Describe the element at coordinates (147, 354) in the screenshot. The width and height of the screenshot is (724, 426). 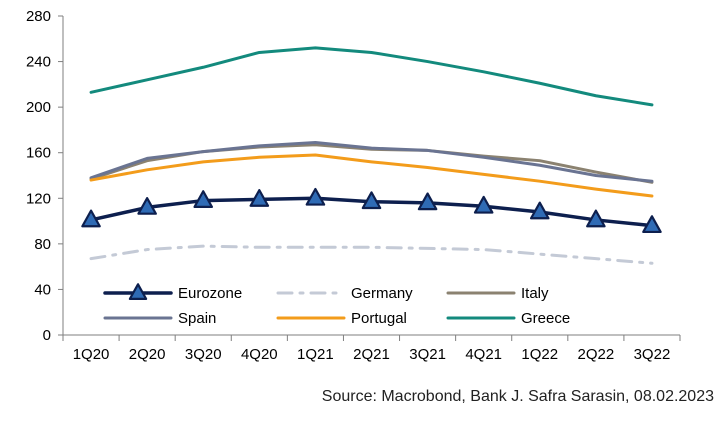
I see `x-tick-label: 2Q20` at that location.